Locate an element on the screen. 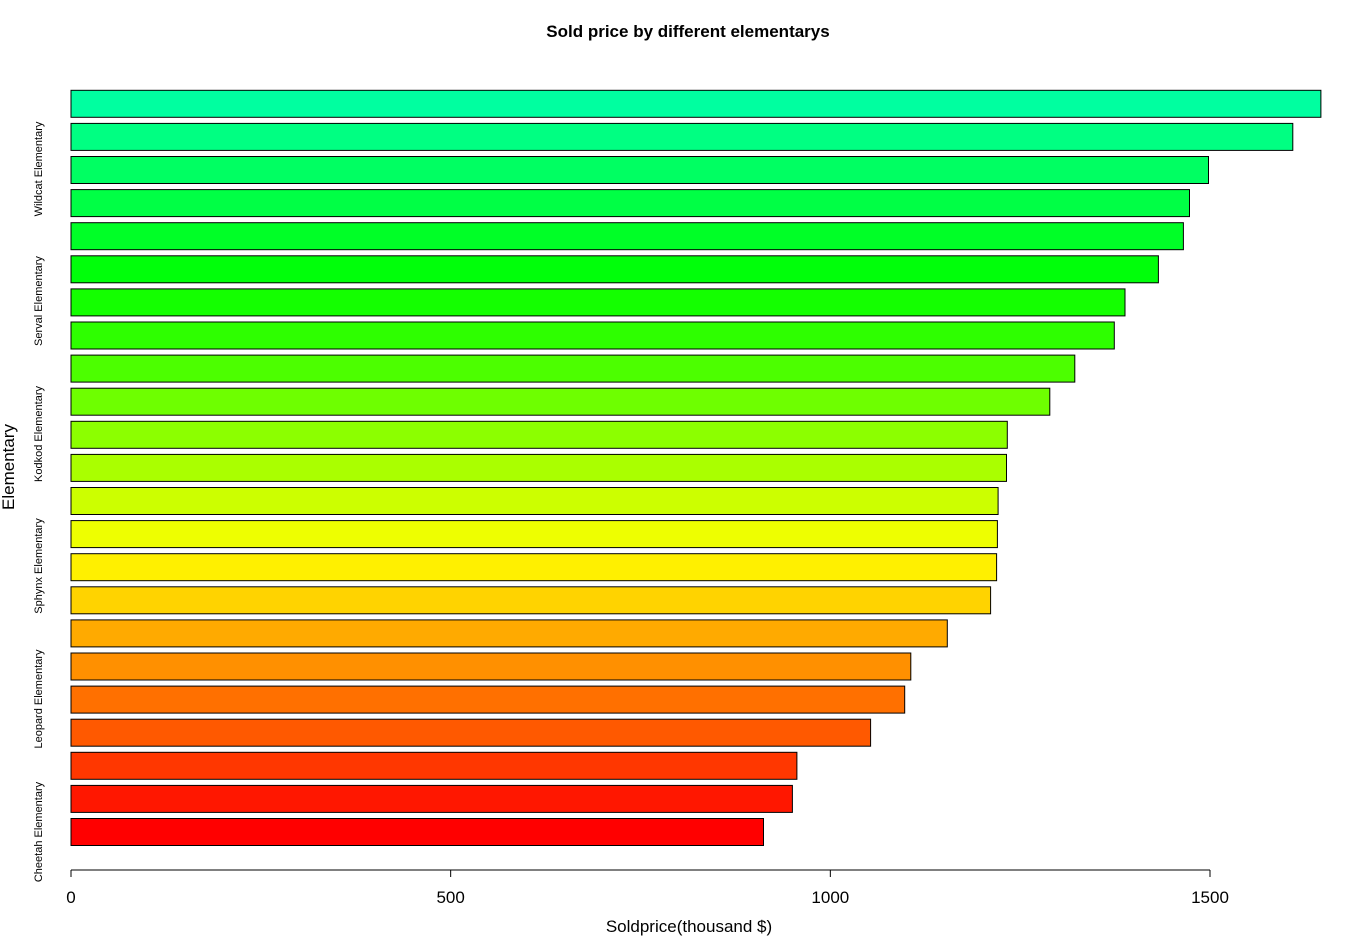  x-tick-label: 0 is located at coordinates (70, 897).